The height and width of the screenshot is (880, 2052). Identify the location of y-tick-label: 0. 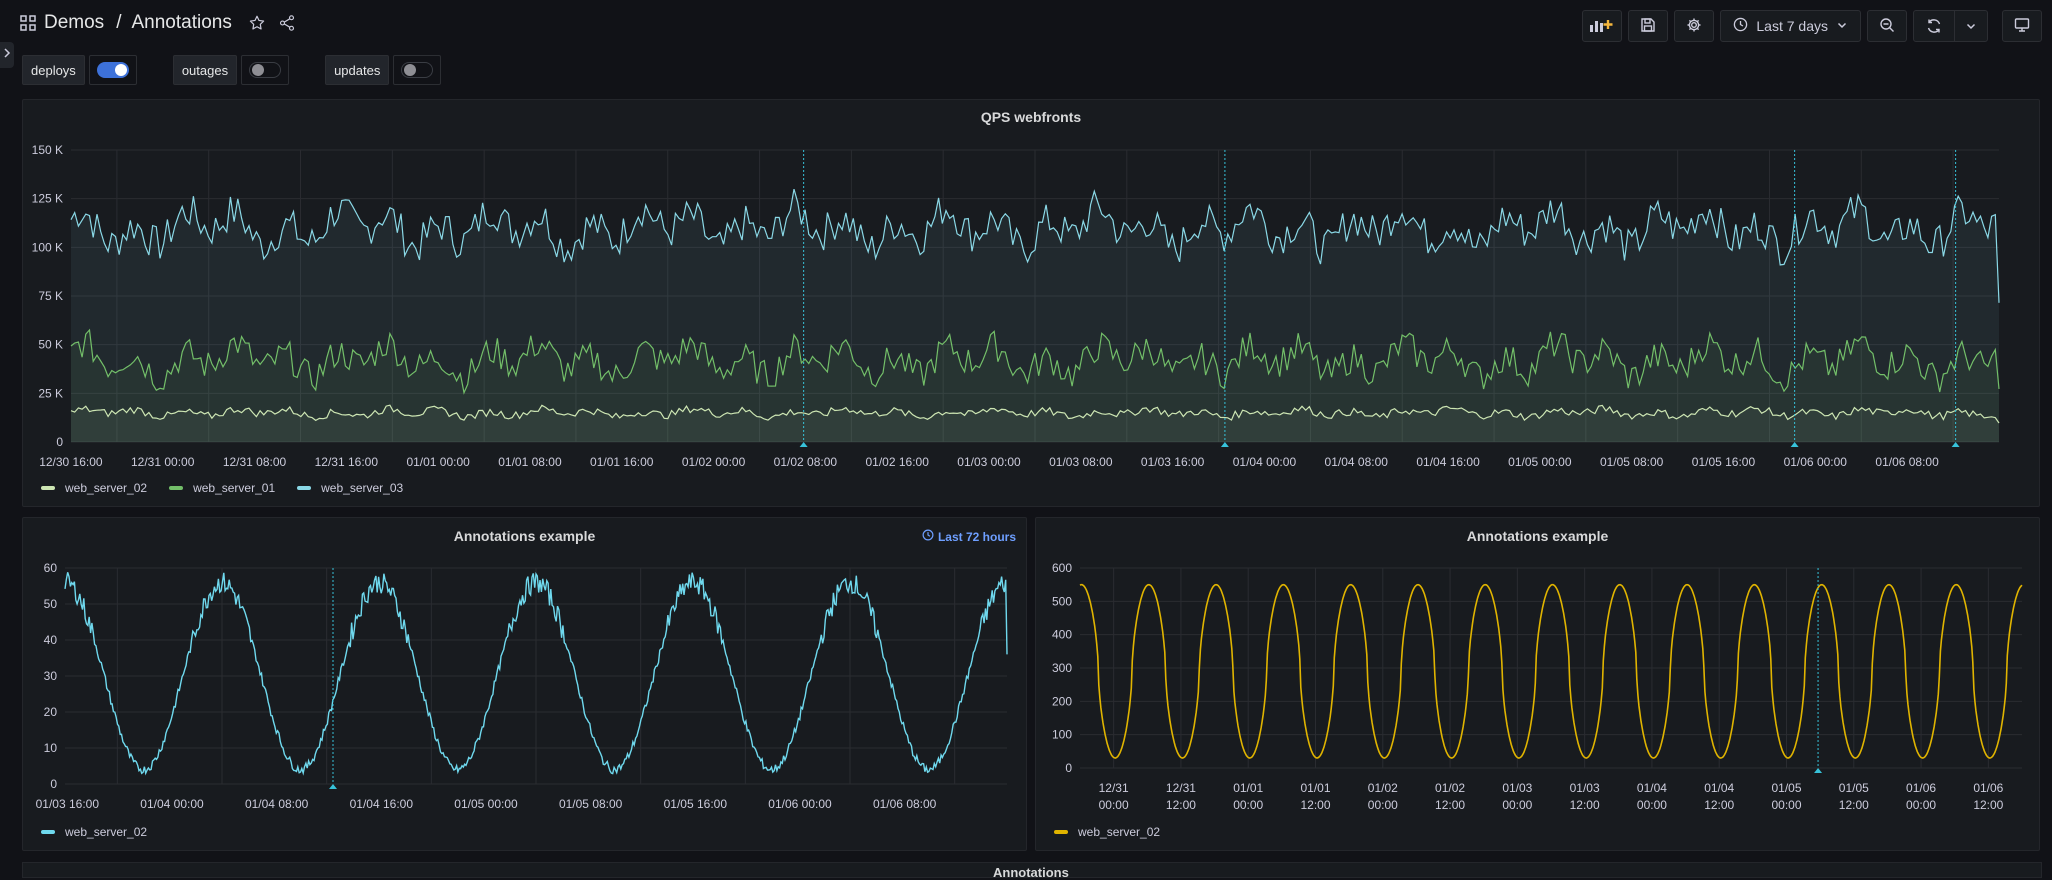
(1068, 768).